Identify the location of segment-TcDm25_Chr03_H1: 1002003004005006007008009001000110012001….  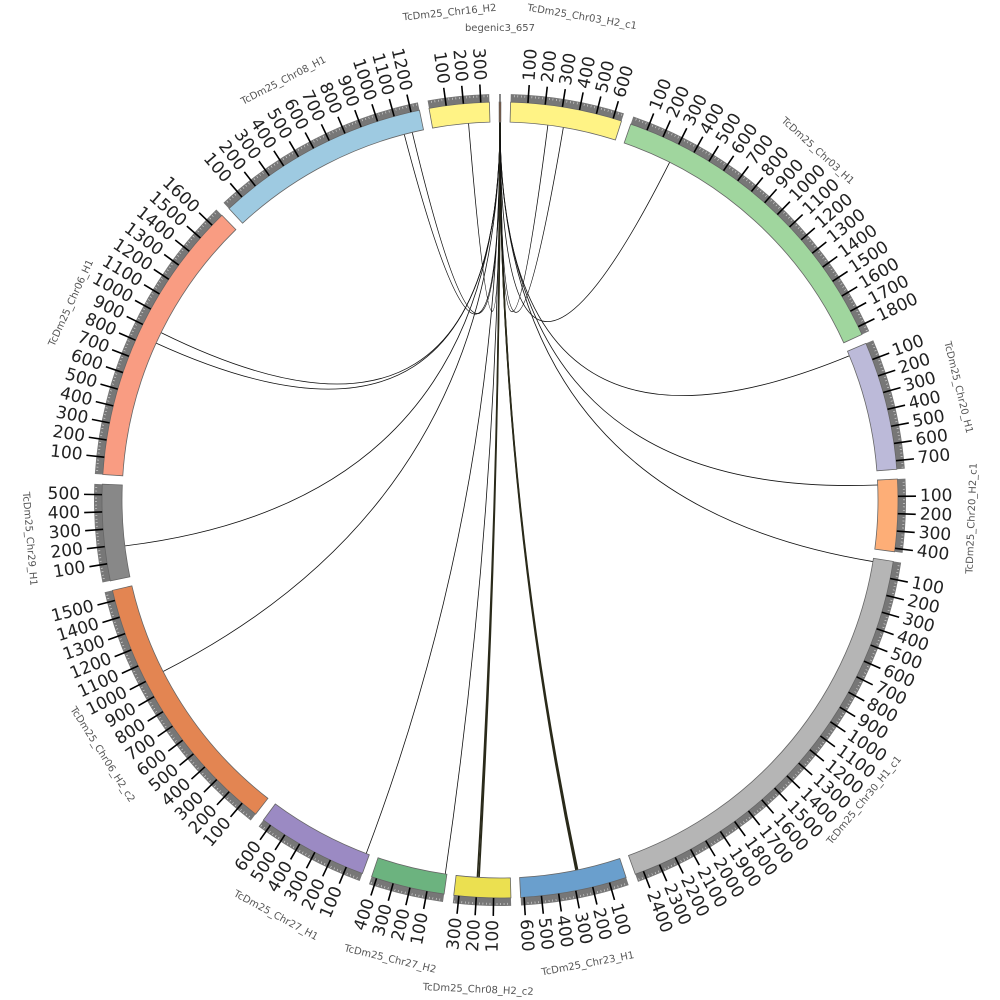
(772, 210).